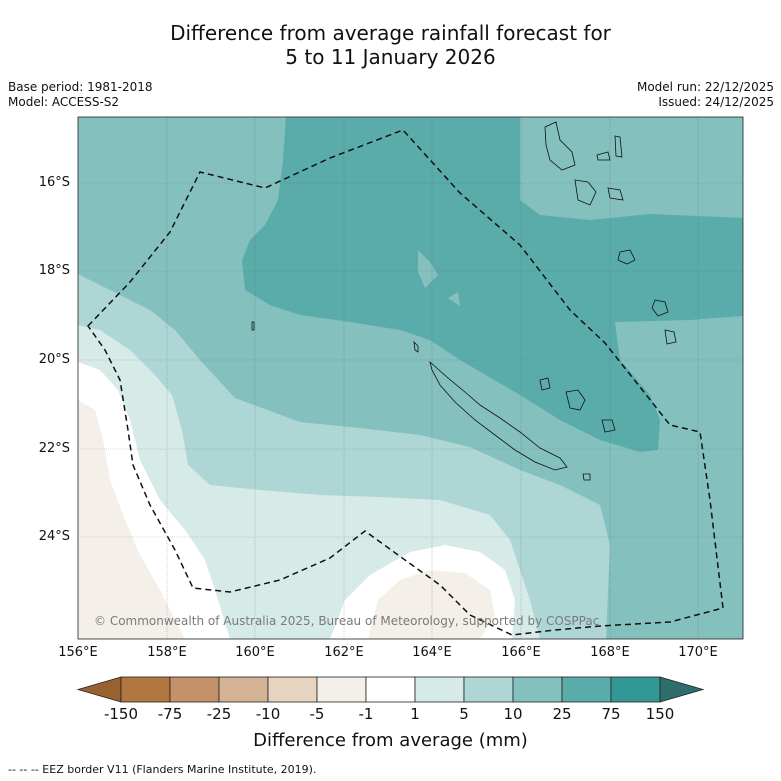 This screenshot has width=781, height=781. I want to click on meta-right: Model run: 22/12/2025 Issued: 24/12/2025, so click(705, 95).